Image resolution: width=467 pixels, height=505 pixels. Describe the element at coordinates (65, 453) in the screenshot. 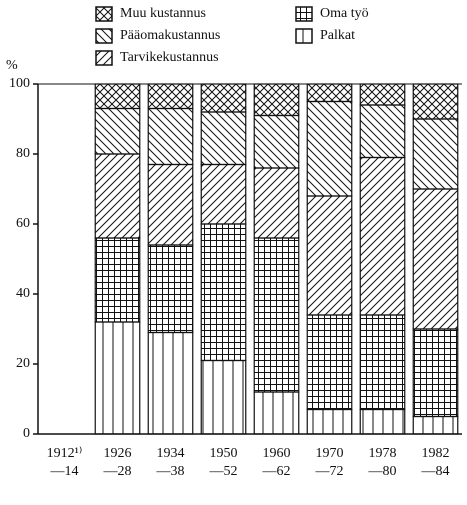

I see `x-tick-label: 1912¹⁾` at that location.